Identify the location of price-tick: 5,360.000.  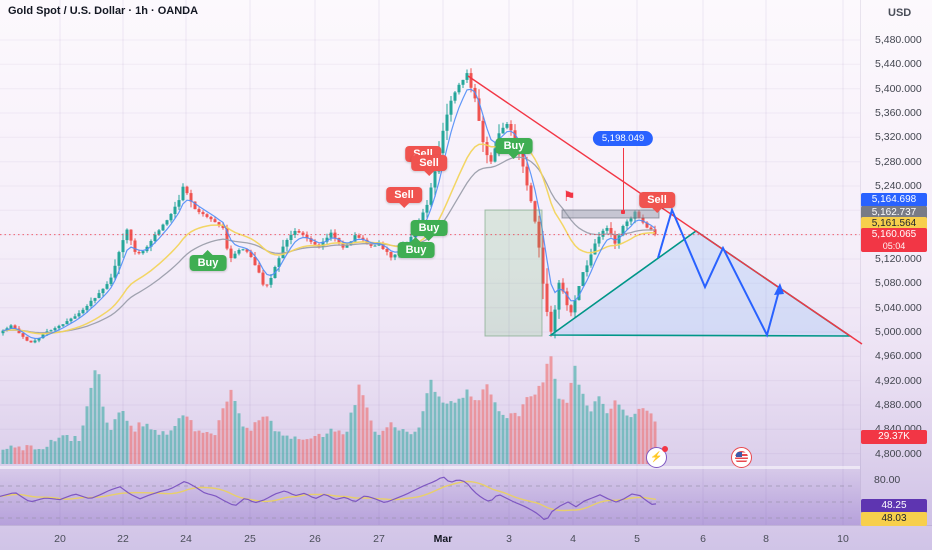
(898, 113).